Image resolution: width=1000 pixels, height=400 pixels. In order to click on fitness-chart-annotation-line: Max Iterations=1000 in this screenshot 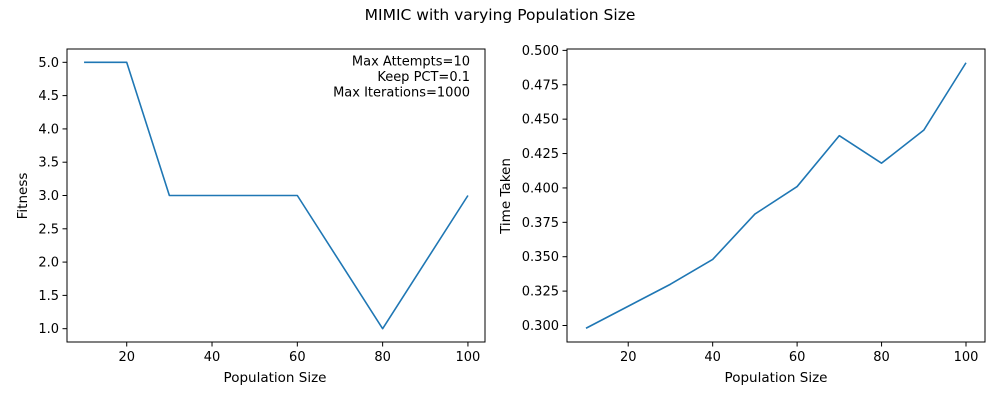, I will do `click(401, 93)`.